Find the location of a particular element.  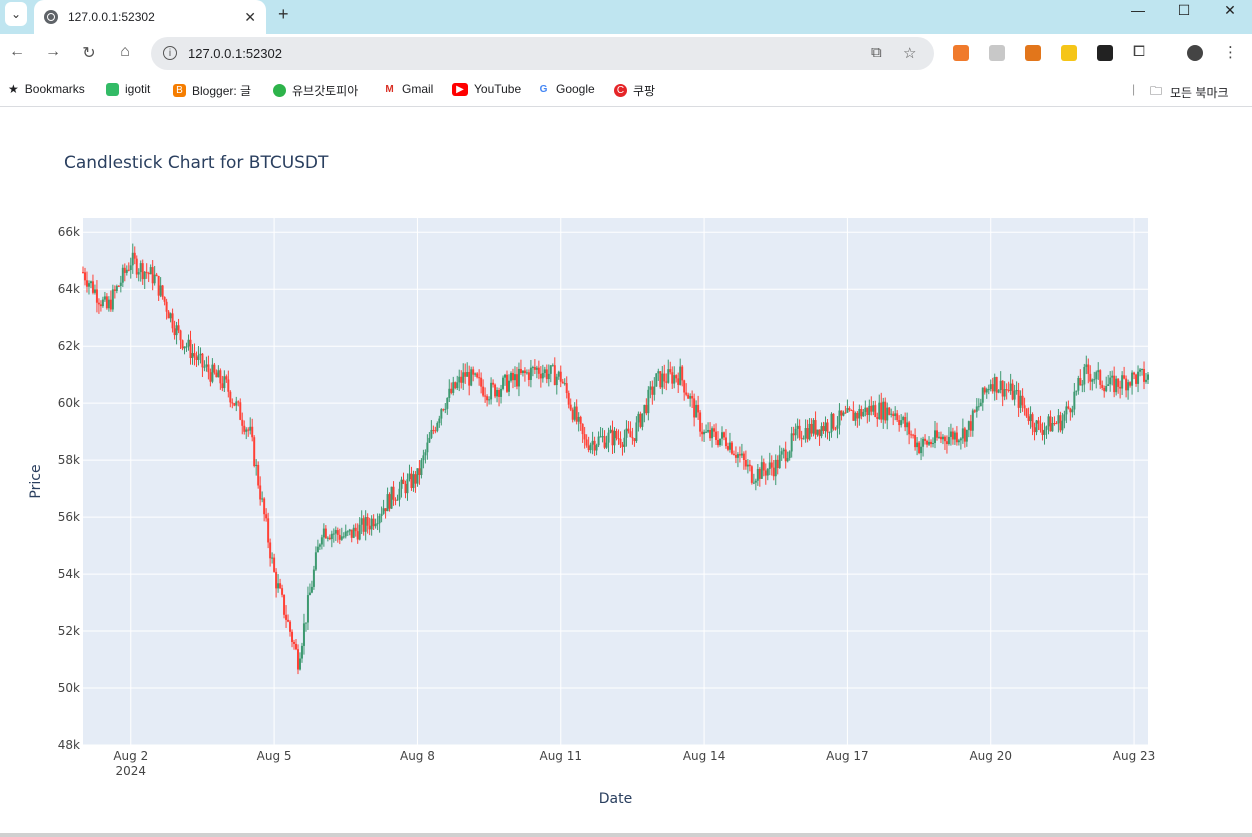

x-tick-label: Aug 23 is located at coordinates (1134, 756).